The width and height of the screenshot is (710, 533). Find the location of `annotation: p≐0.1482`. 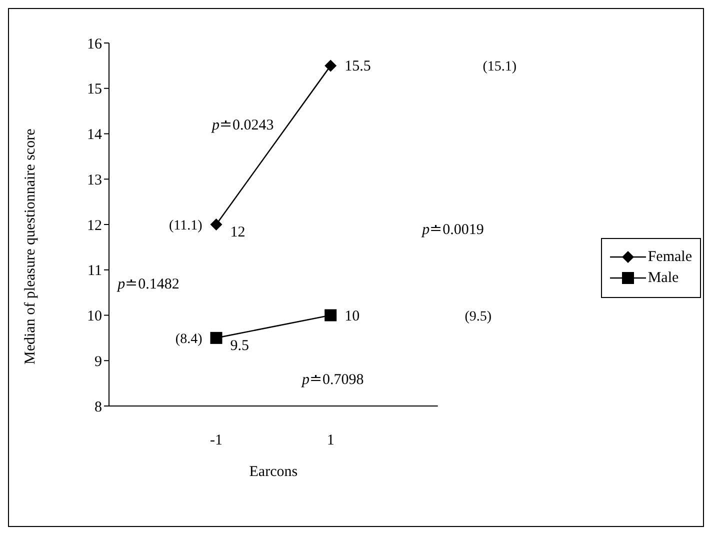

annotation: p≐0.1482 is located at coordinates (148, 284).